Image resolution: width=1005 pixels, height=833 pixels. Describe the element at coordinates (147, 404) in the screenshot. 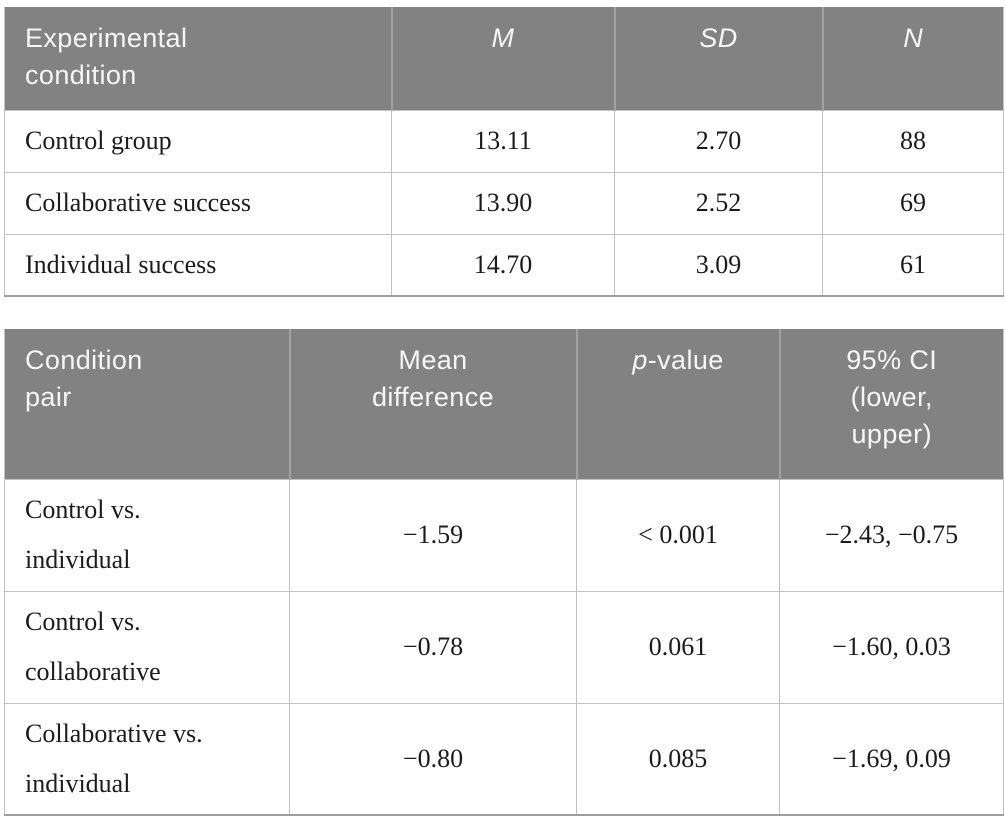

I see `header-condition-pair: Condition pair` at that location.